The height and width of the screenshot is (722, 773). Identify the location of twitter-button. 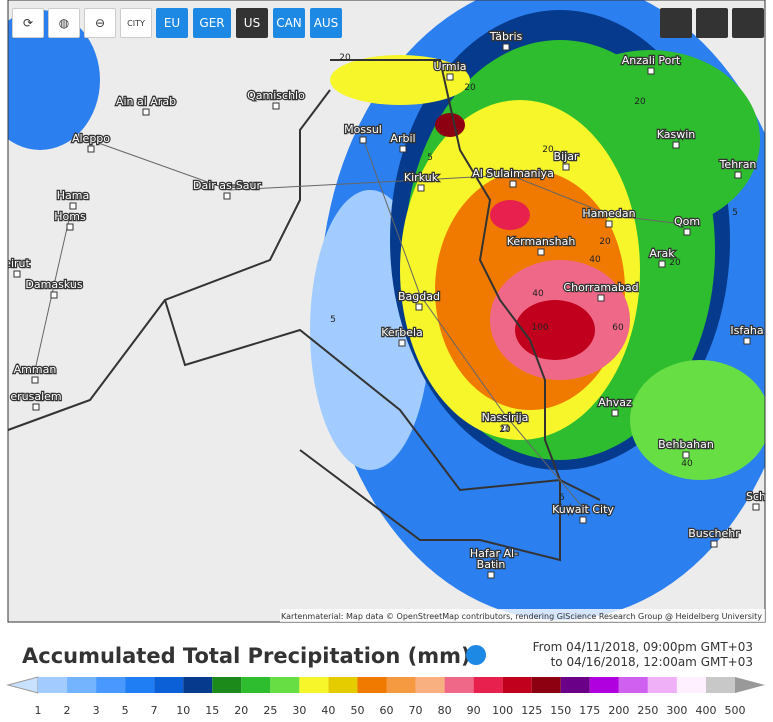
(676, 23).